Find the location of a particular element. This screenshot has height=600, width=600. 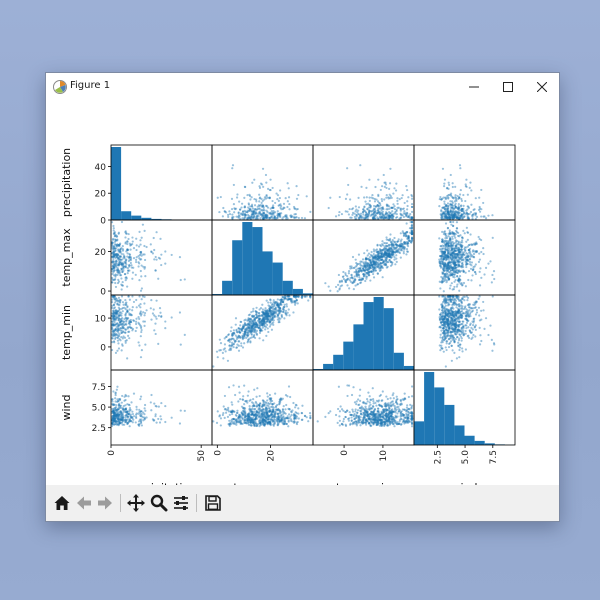

maximize-button is located at coordinates (508, 87).